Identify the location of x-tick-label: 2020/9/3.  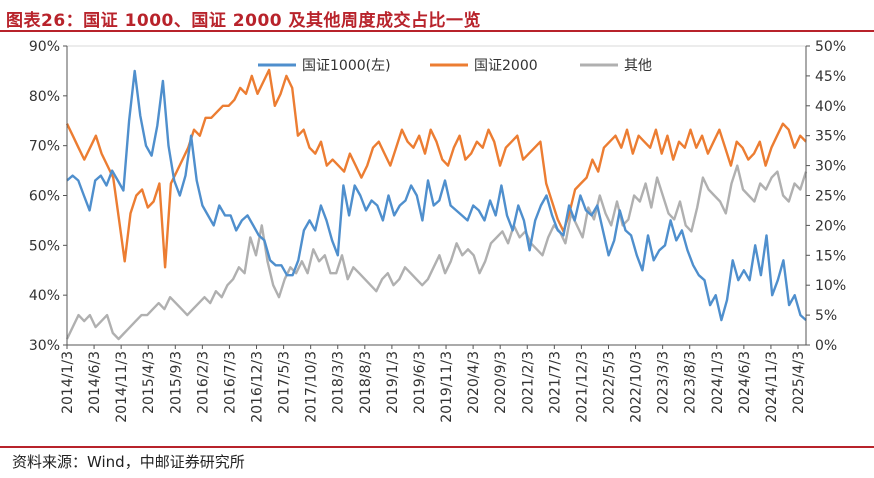
(501, 382).